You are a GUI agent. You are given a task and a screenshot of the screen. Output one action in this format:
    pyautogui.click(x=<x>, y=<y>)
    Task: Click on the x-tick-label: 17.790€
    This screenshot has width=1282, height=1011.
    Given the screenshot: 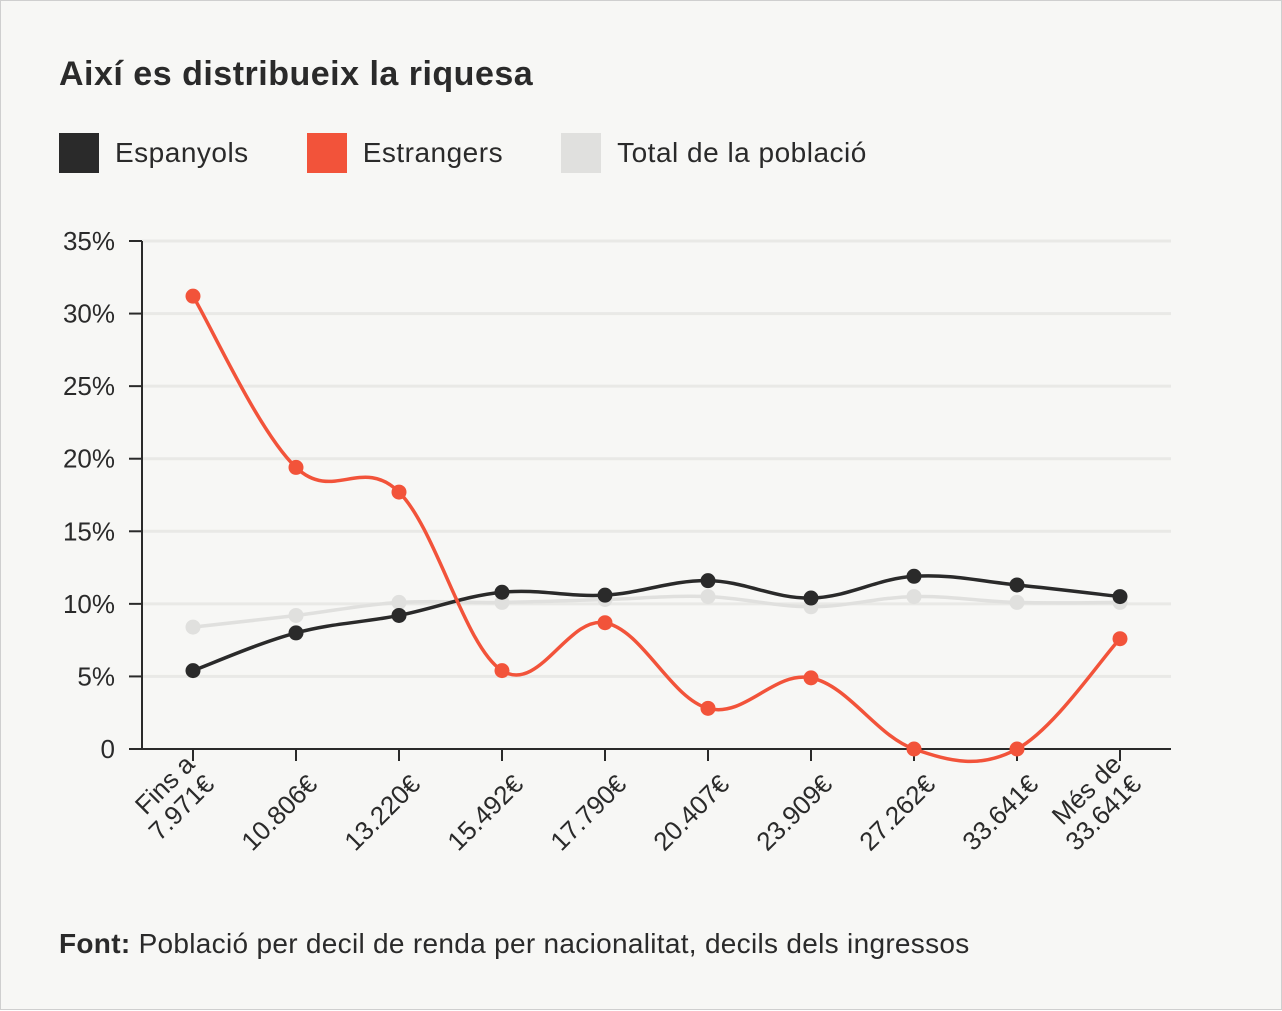 What is the action you would take?
    pyautogui.click(x=588, y=812)
    